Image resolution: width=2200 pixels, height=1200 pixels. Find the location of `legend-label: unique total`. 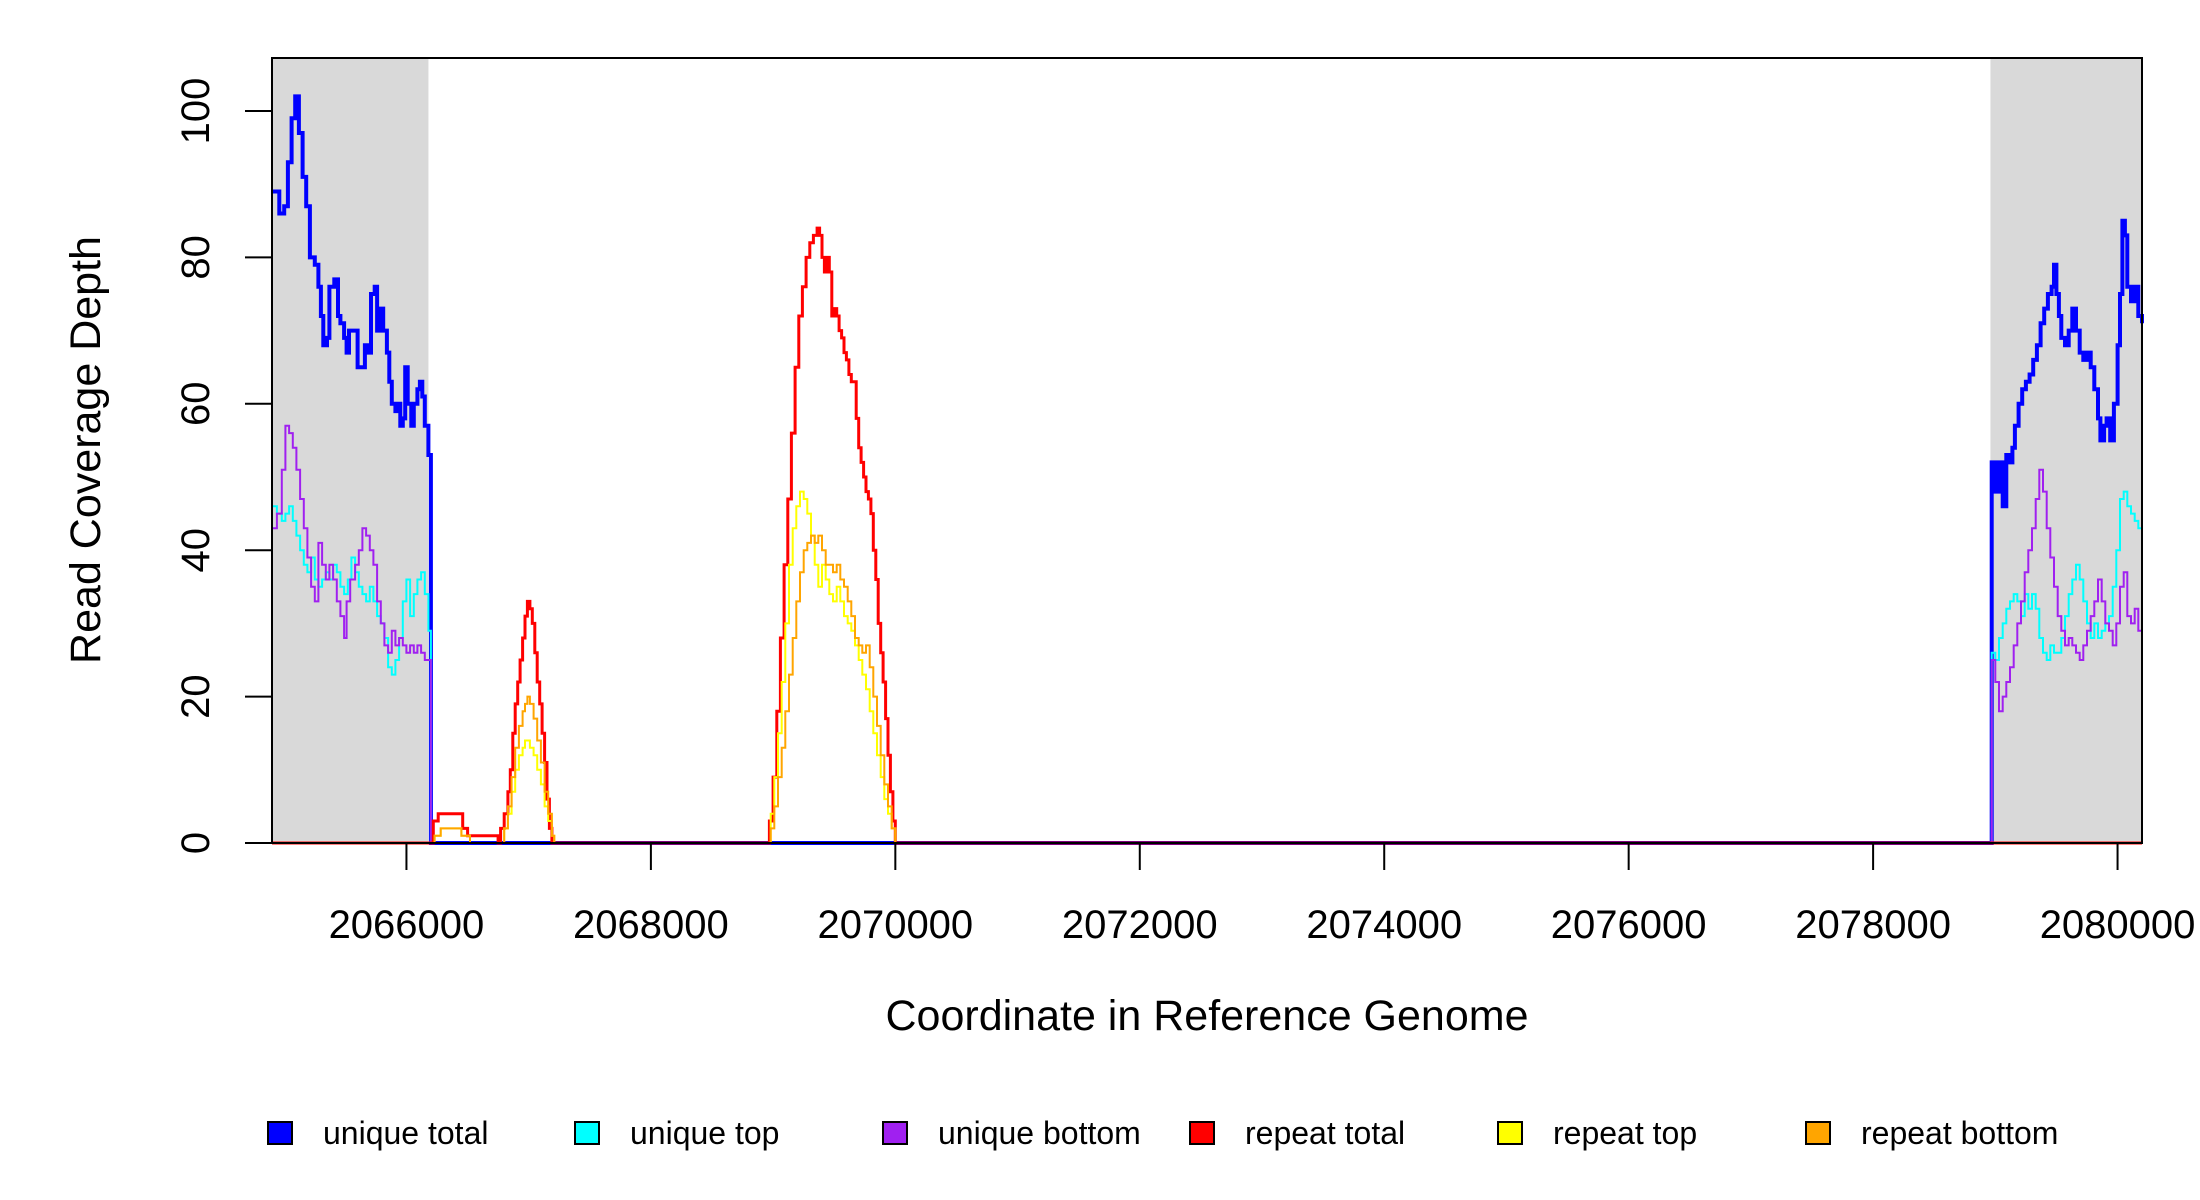

legend-label: unique total is located at coordinates (405, 1133).